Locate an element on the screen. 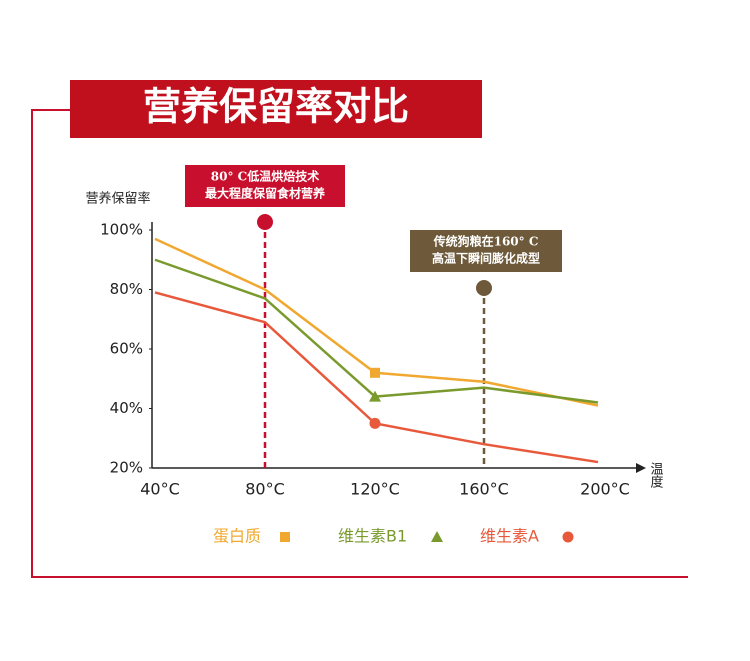  annotation-text: 高温下瞬间膨化成型 is located at coordinates (486, 258).